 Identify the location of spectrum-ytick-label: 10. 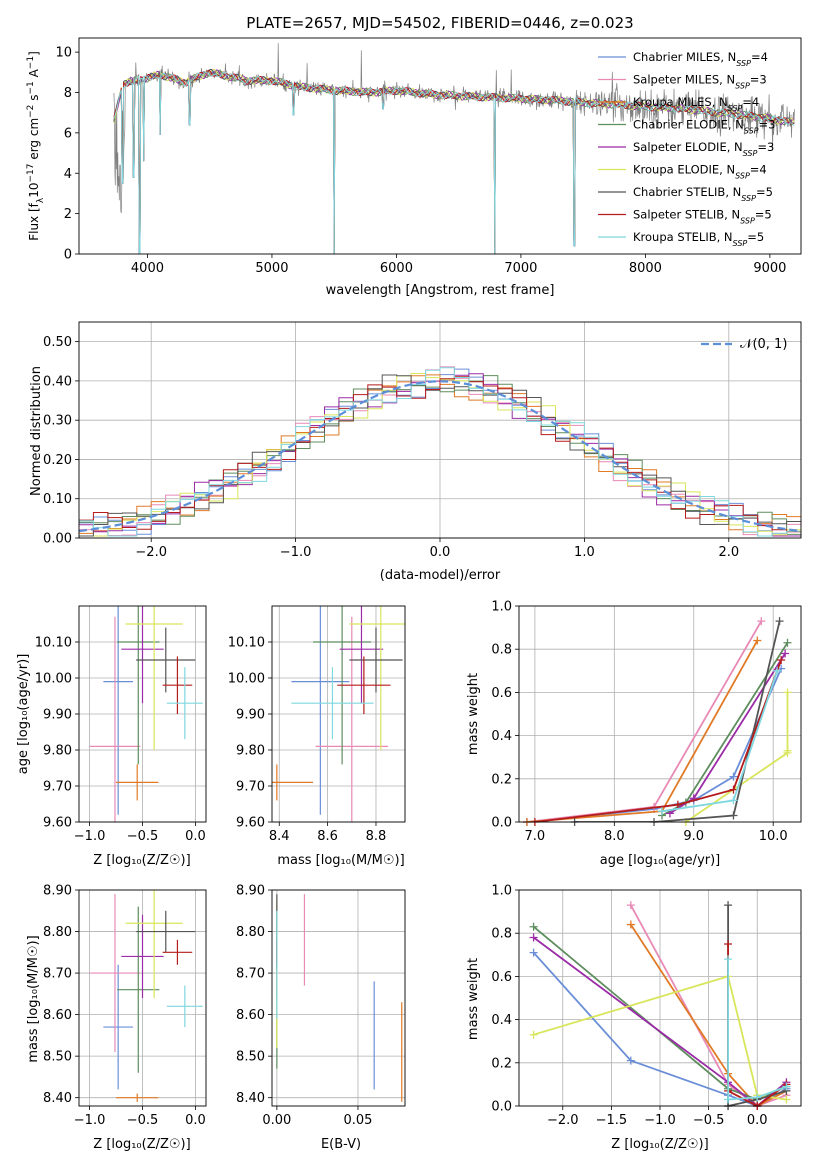
(63, 53).